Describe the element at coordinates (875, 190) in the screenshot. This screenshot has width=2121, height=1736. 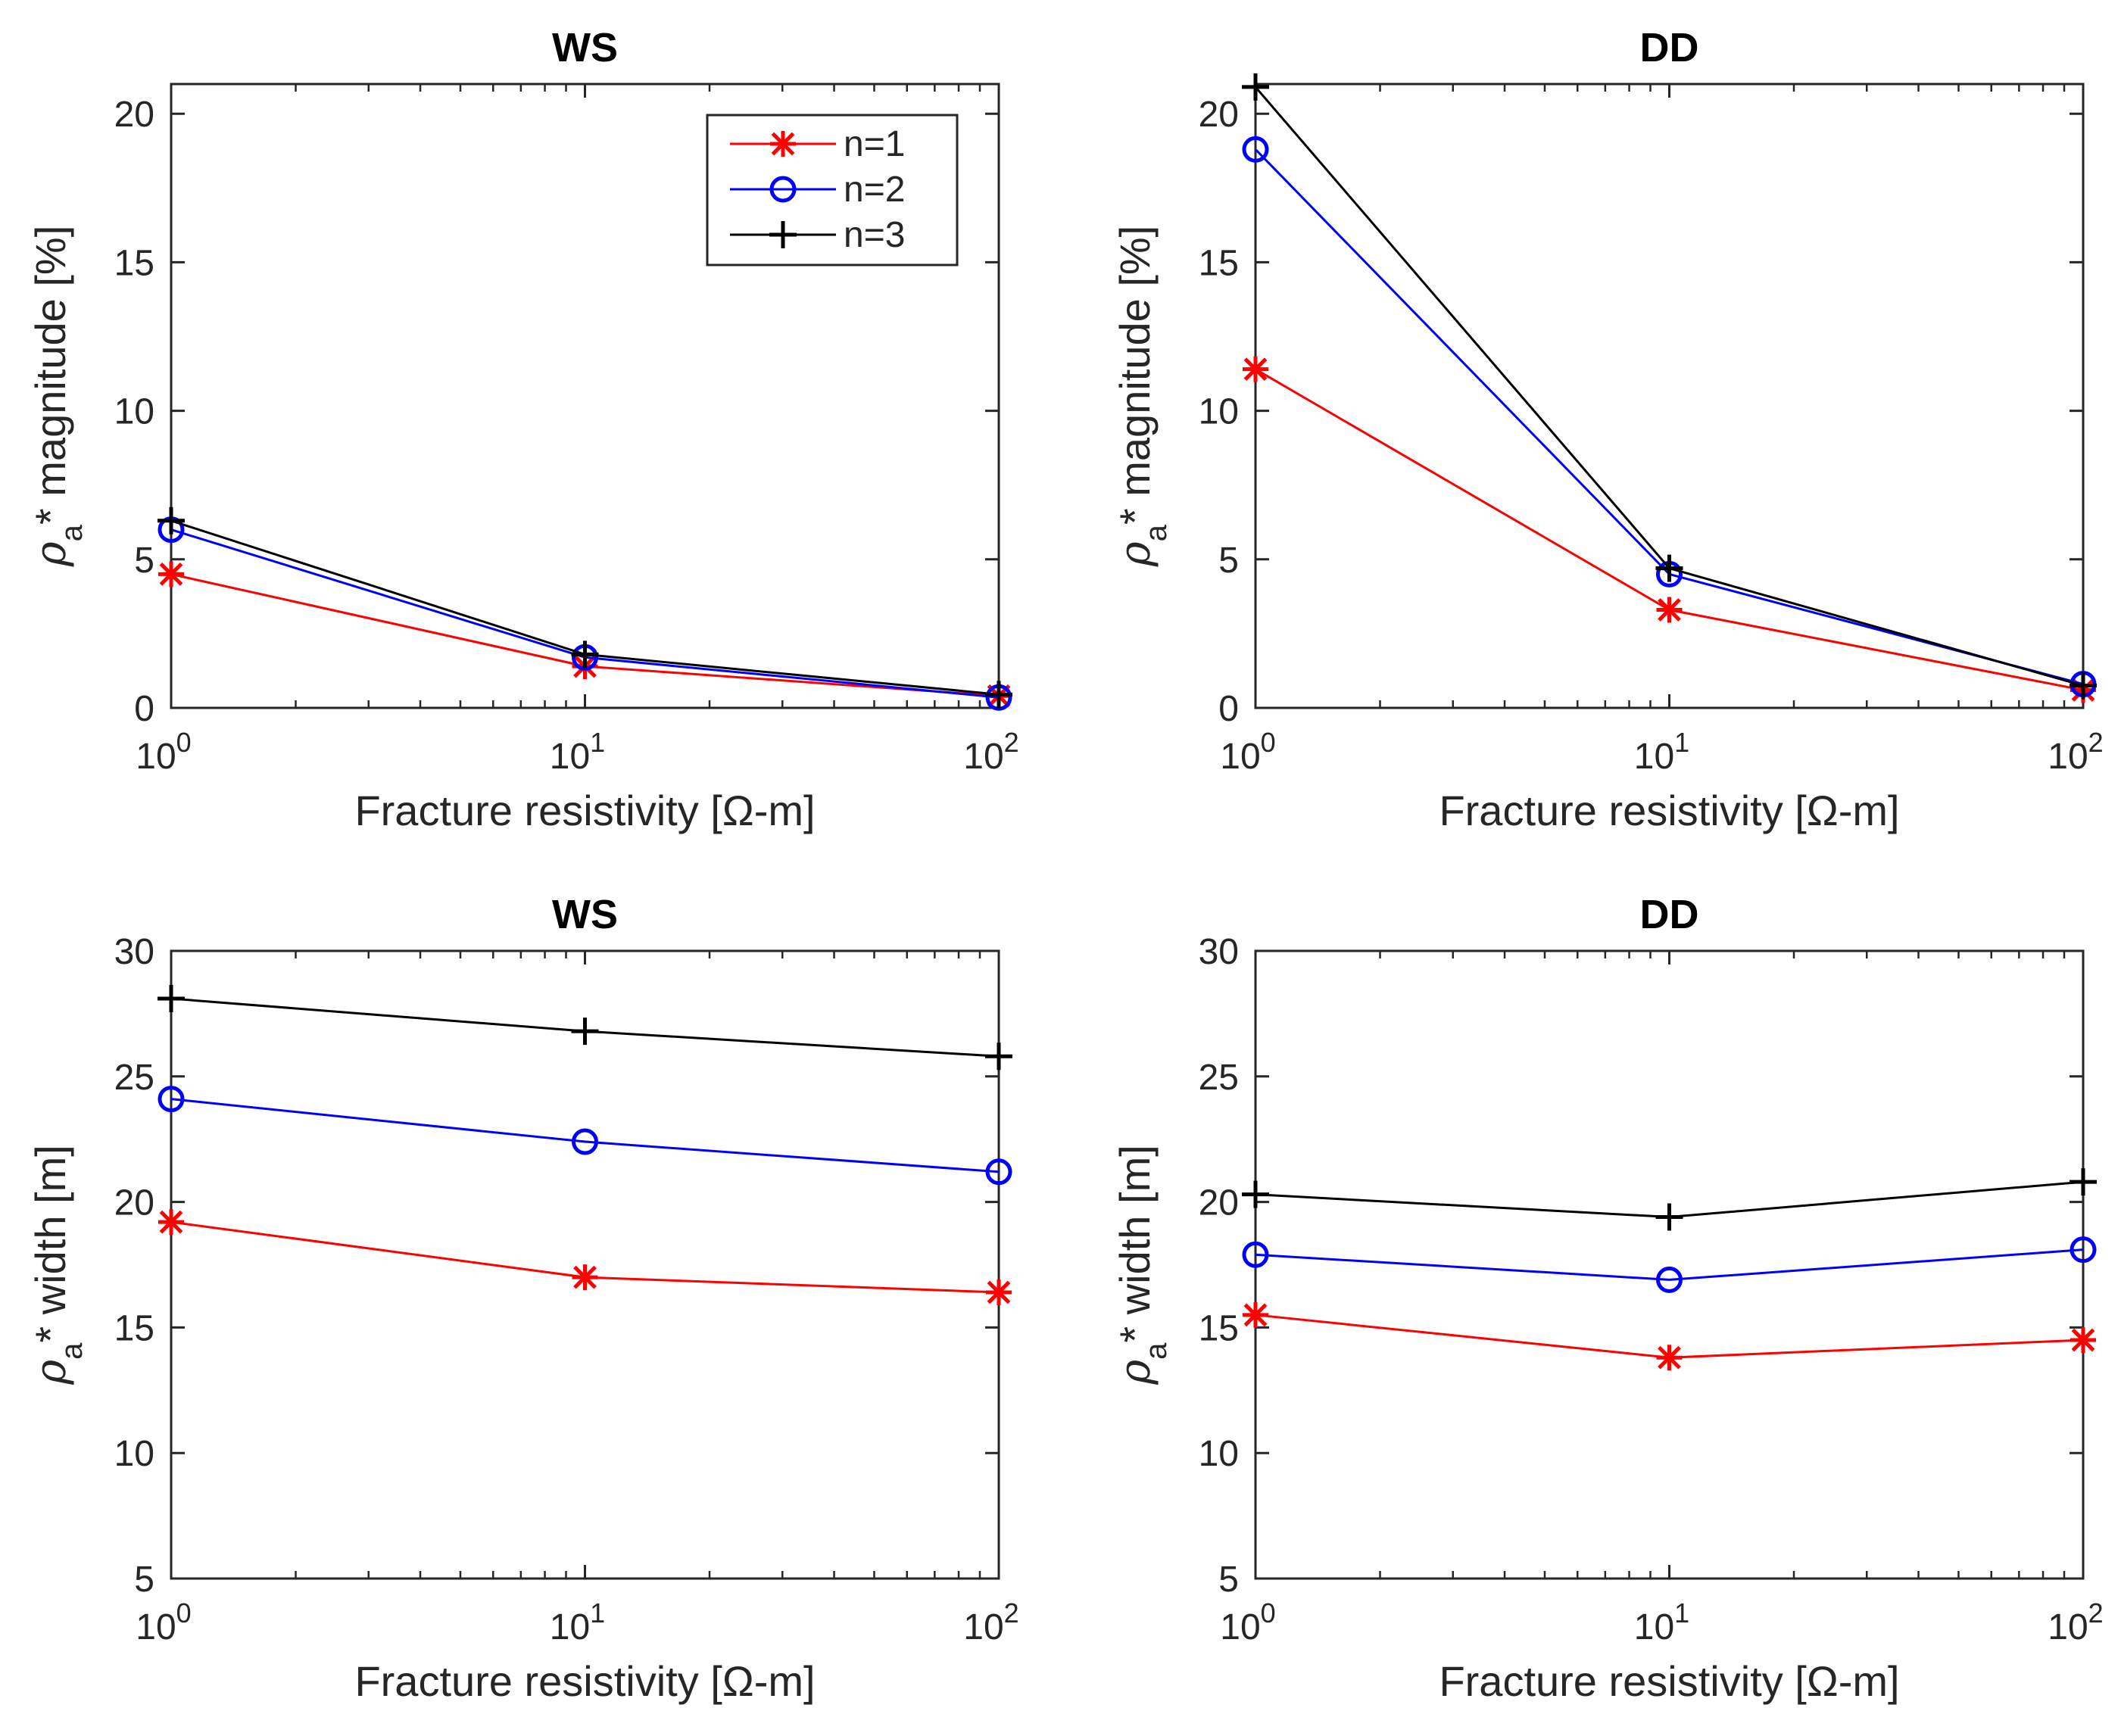
I see `legend-label: n=2` at that location.